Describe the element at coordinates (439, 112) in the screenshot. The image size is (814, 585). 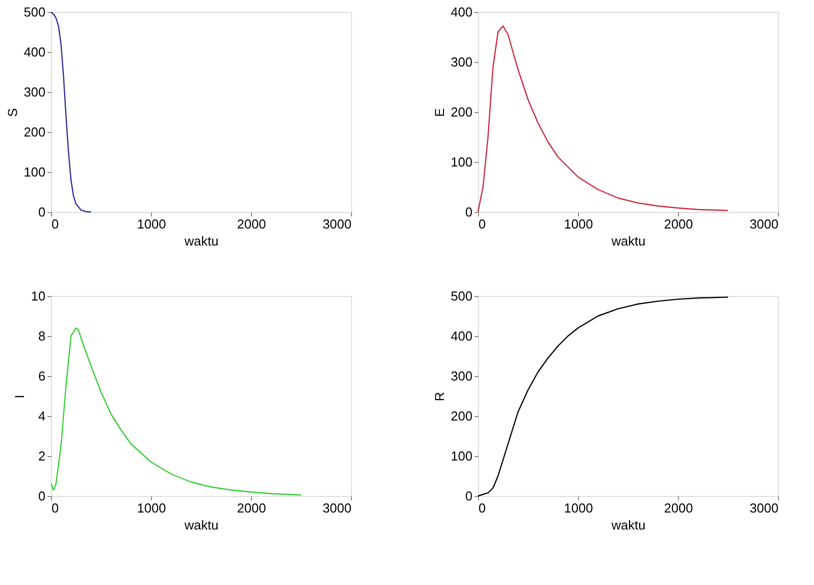
I see `y-axis-title: E` at that location.